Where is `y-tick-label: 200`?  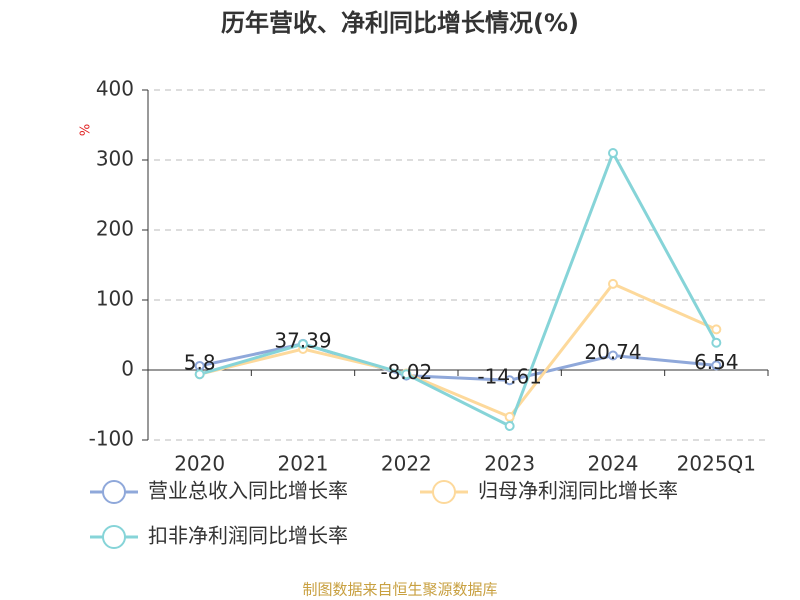 y-tick-label: 200 is located at coordinates (115, 229).